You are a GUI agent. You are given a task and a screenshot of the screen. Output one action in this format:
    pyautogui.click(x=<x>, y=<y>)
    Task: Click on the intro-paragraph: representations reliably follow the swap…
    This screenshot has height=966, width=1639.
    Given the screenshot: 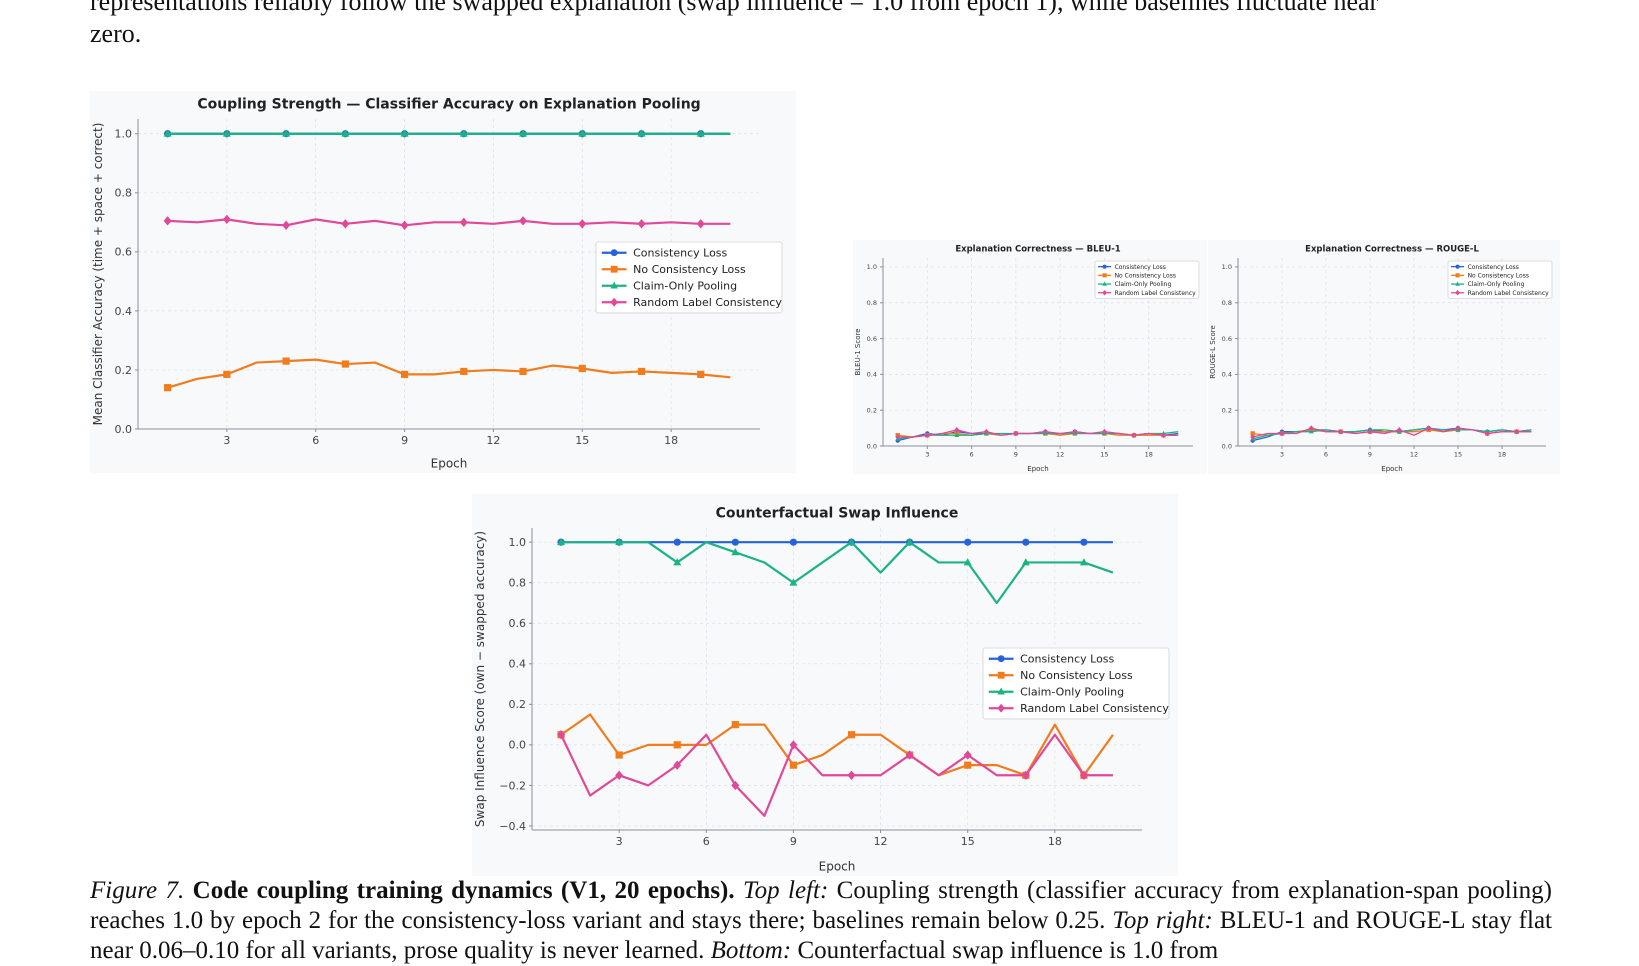 What is the action you would take?
    pyautogui.click(x=821, y=25)
    